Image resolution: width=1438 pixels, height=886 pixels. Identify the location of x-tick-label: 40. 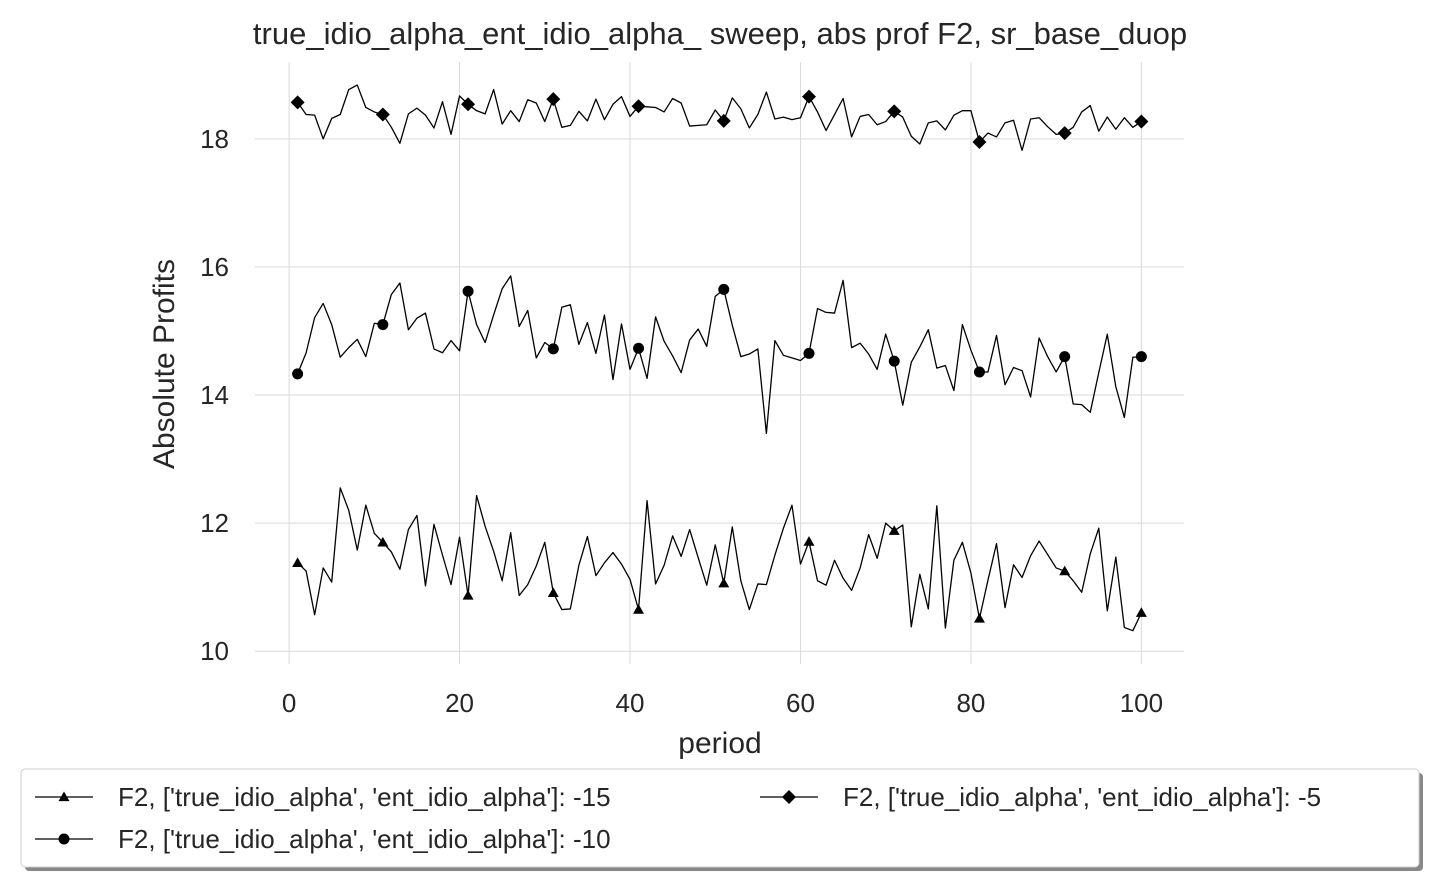
(630, 703).